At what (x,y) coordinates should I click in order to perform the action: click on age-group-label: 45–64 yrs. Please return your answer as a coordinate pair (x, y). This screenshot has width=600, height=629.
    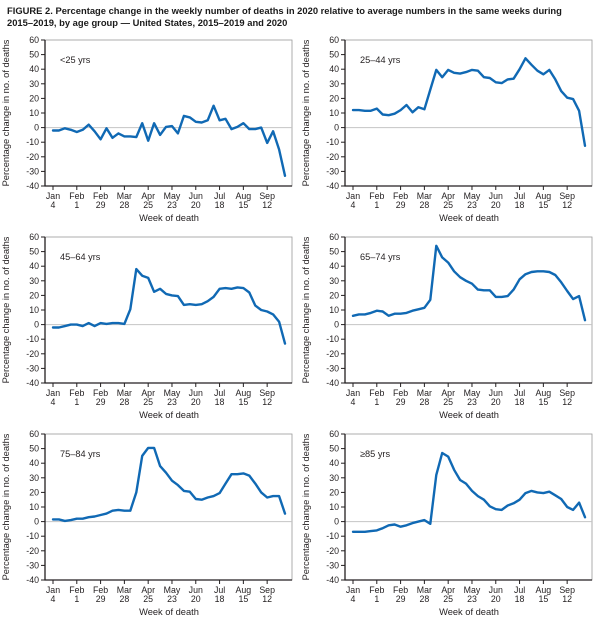
    Looking at the image, I should click on (80, 257).